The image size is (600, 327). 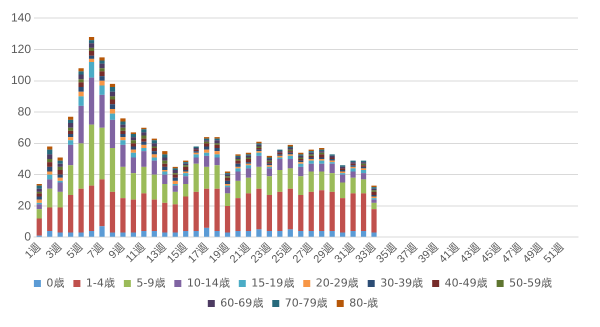 What do you see at coordinates (25, 173) in the screenshot?
I see `y-tick-label: 40` at bounding box center [25, 173].